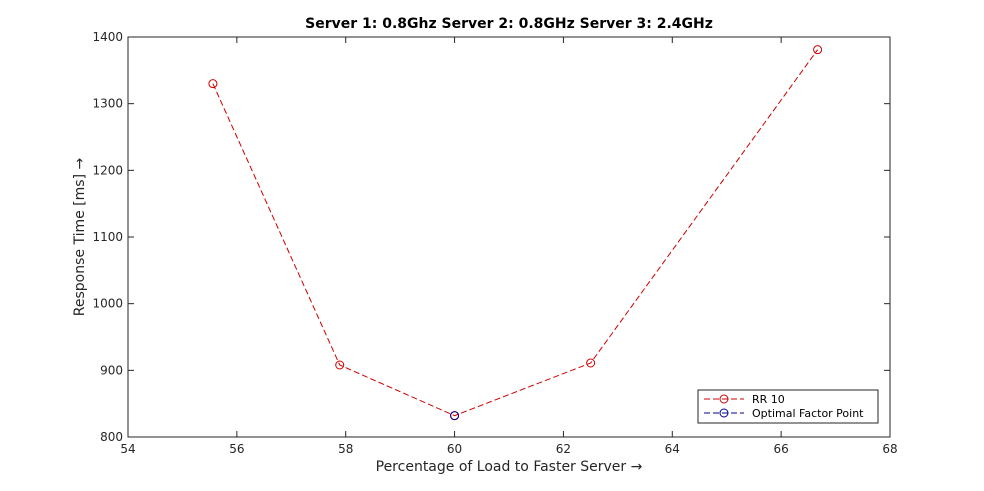  I want to click on legend-entry-optimal-factor-point: Optimal Factor Point, so click(784, 413).